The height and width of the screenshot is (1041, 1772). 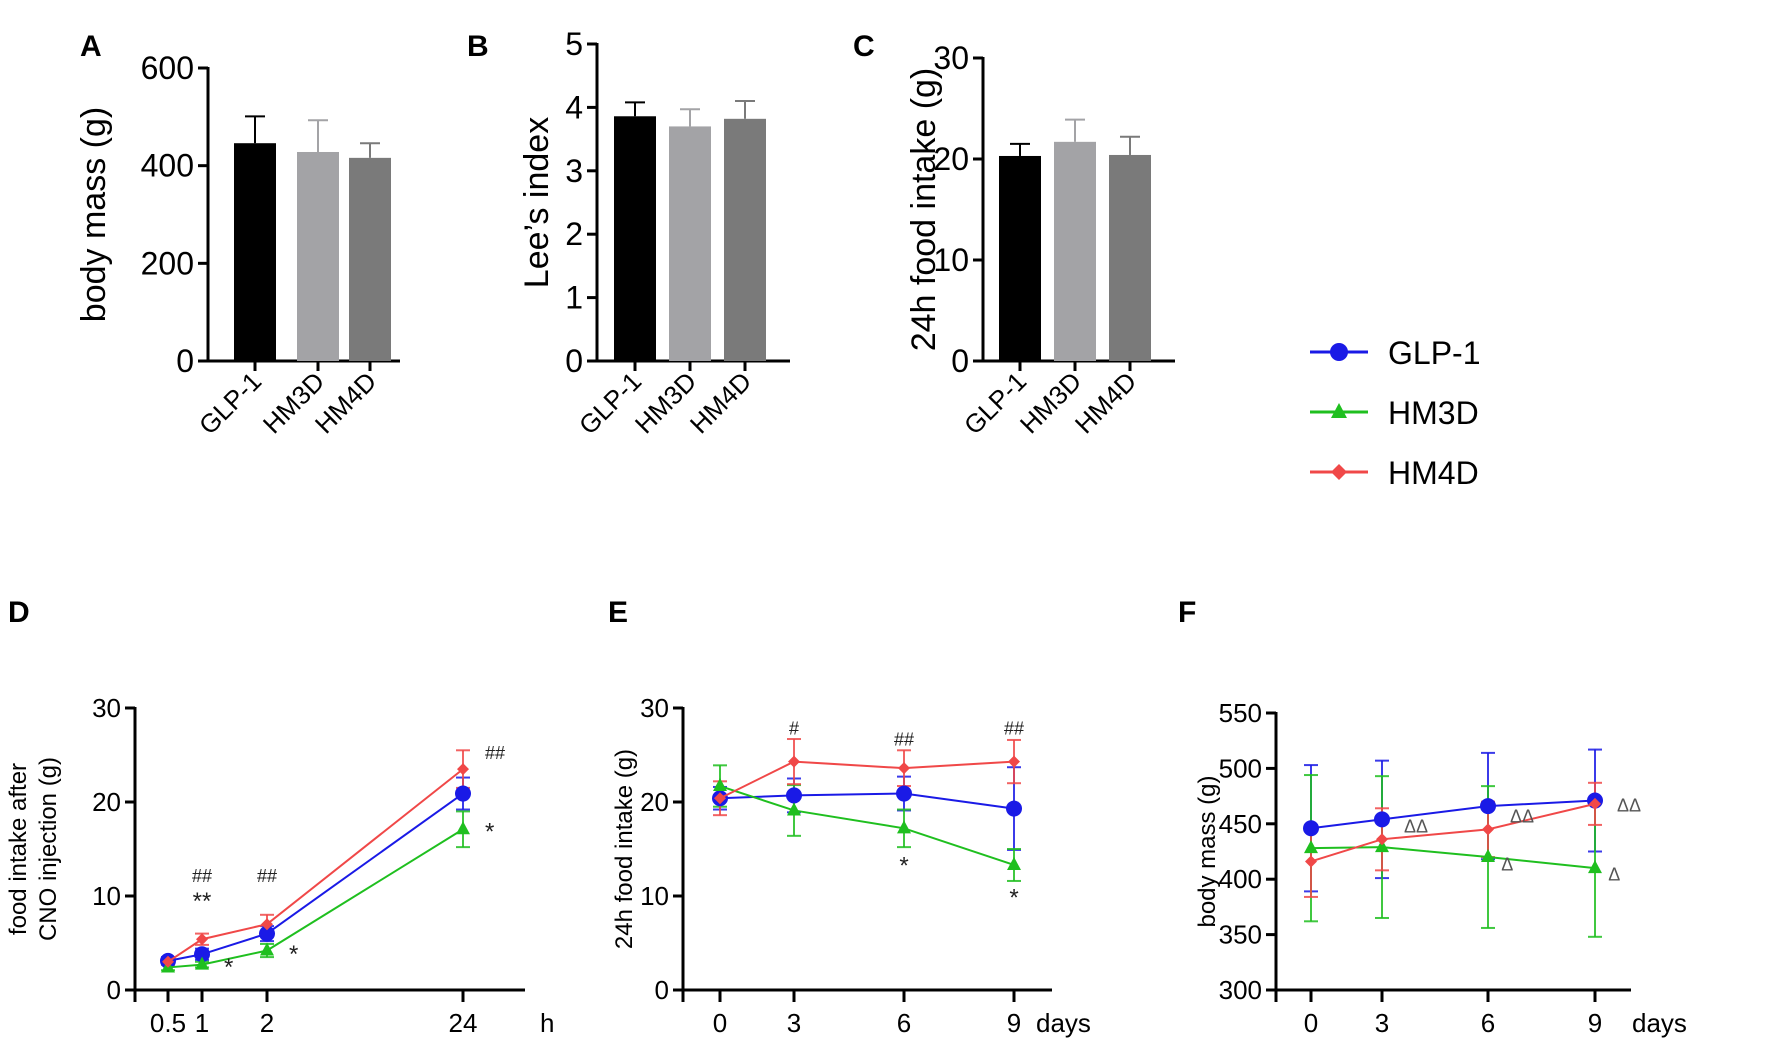 I want to click on x-axis-unit: h, so click(x=547, y=1023).